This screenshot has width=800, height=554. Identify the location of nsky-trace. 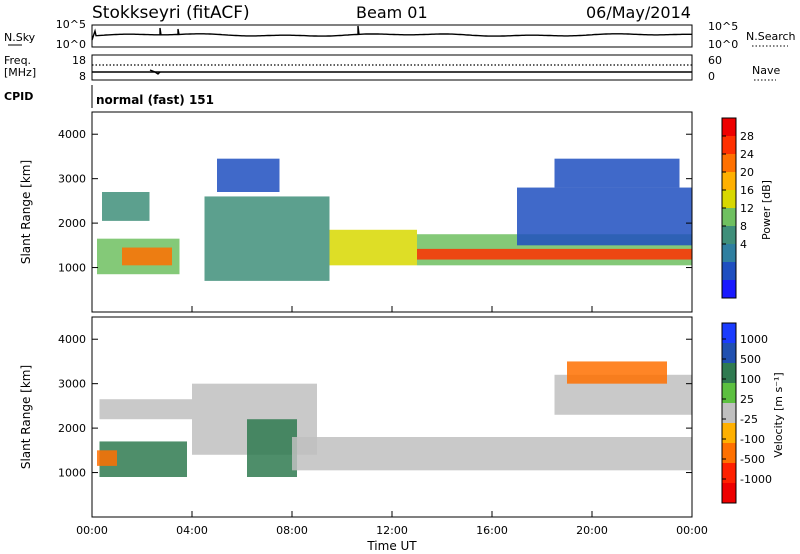
(391, 33).